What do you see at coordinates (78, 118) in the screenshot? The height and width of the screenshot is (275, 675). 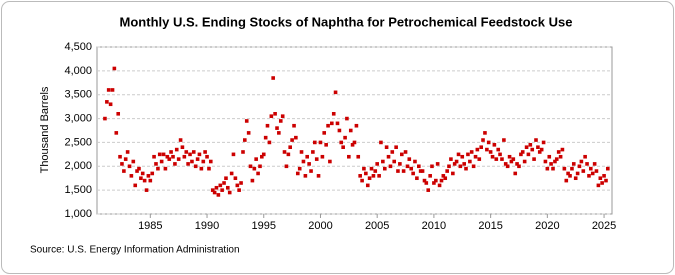 I see `y-tick-label: 3,000` at bounding box center [78, 118].